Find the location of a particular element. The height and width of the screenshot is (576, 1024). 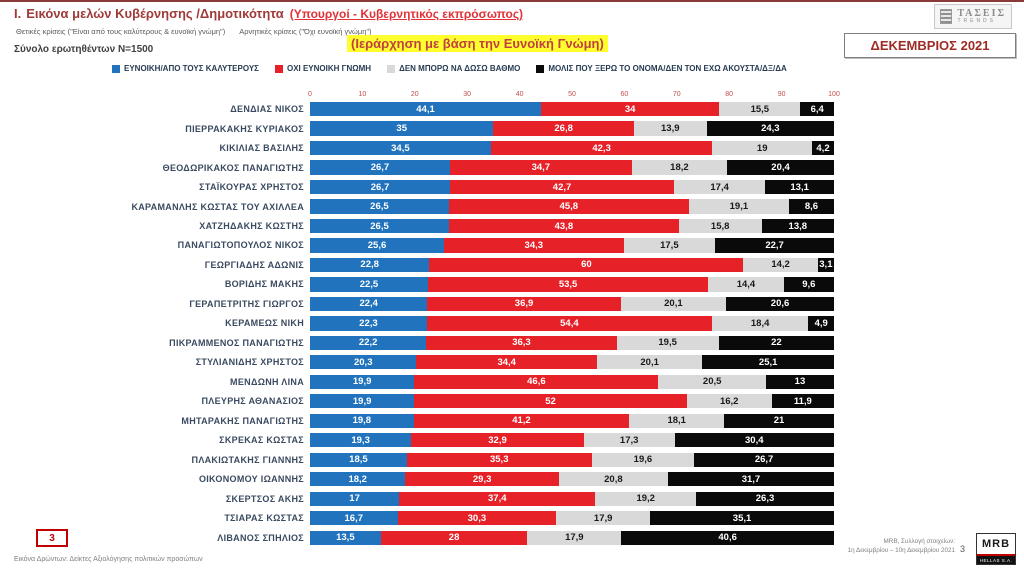

segment-value: 25,1 is located at coordinates (768, 362).